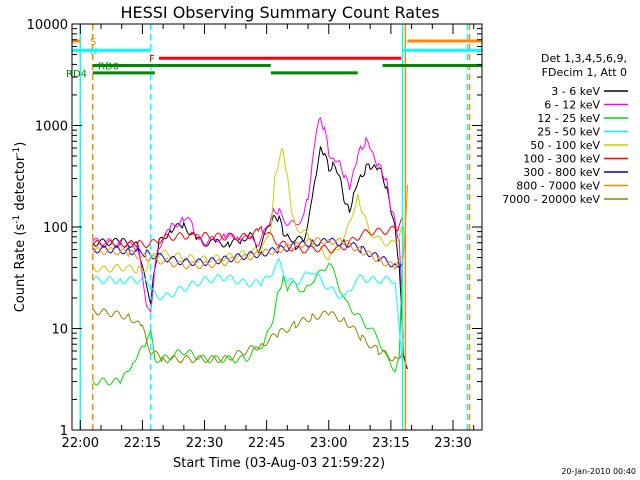 The image size is (640, 480). Describe the element at coordinates (47, 25) in the screenshot. I see `y-tick-label: 10000` at that location.